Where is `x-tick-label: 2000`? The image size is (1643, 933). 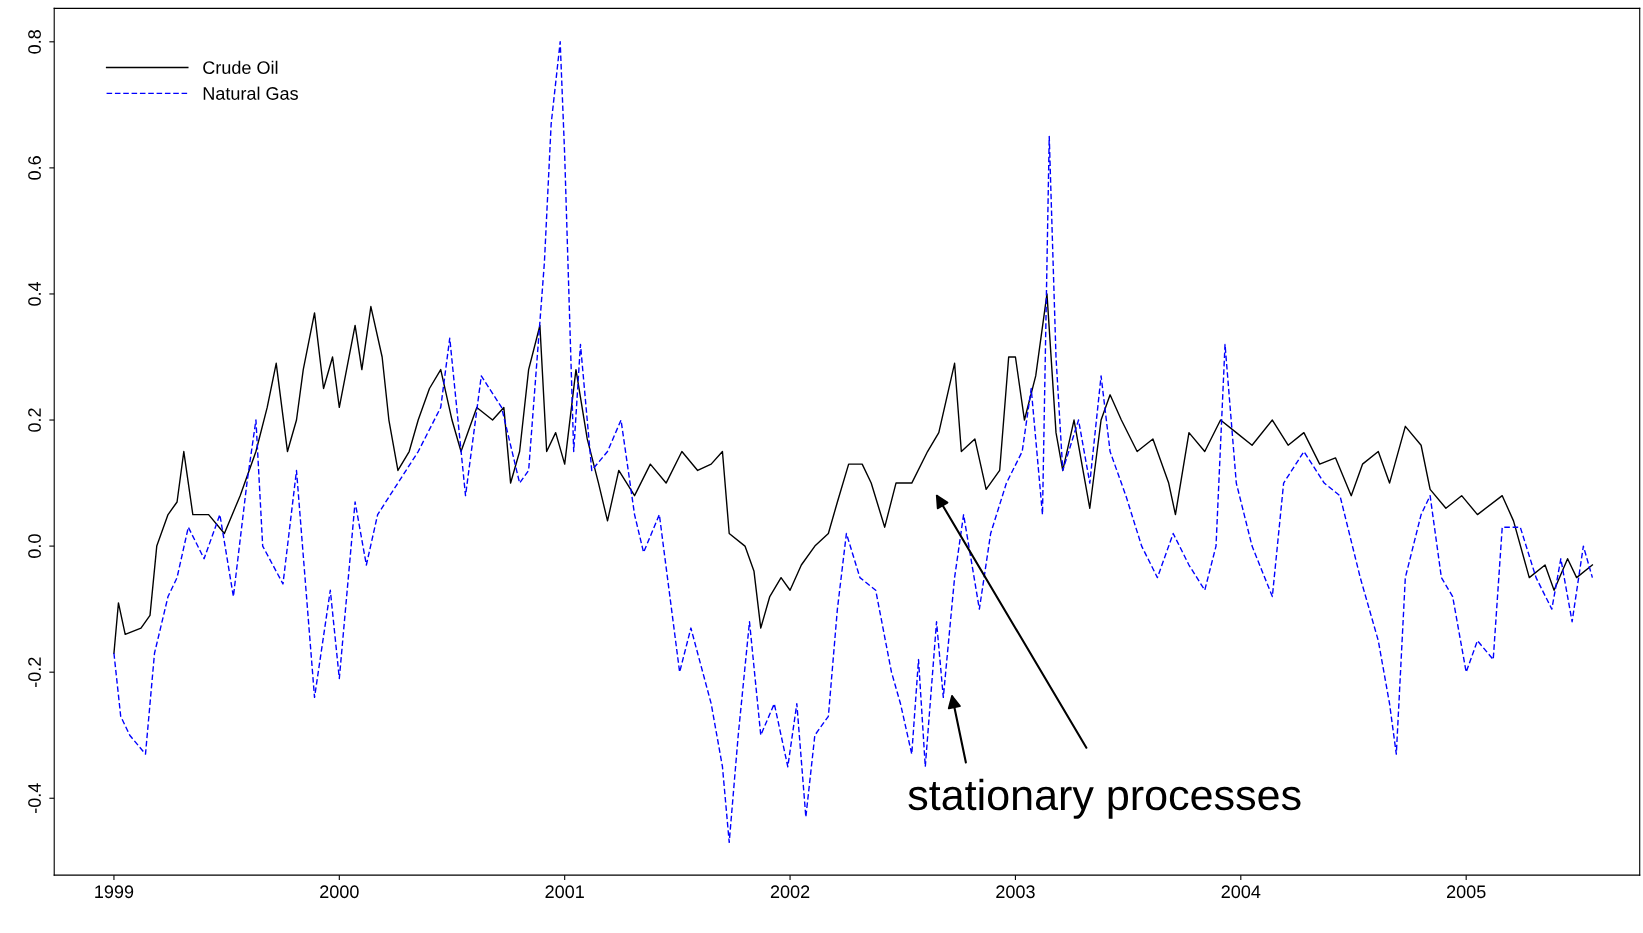 x-tick-label: 2000 is located at coordinates (339, 892).